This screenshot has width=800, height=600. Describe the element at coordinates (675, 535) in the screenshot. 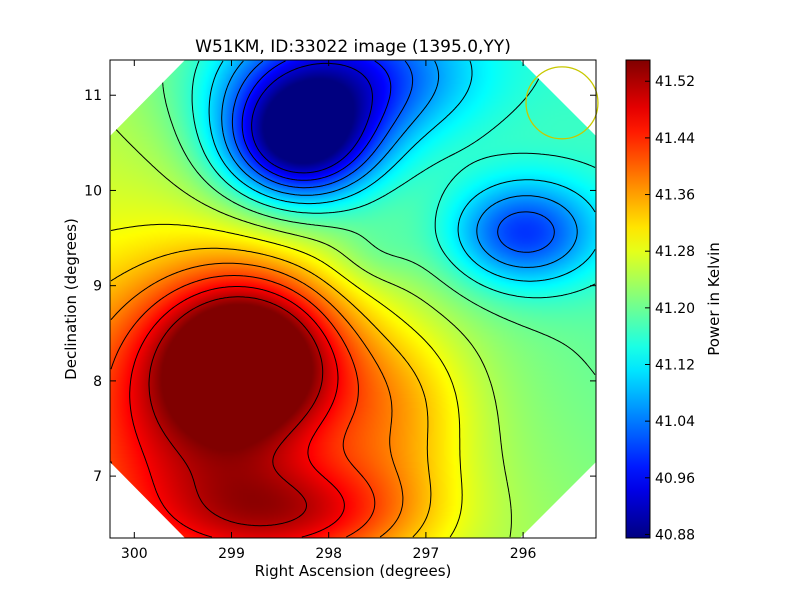

I see `colorbar-tick-label: 40.88` at that location.